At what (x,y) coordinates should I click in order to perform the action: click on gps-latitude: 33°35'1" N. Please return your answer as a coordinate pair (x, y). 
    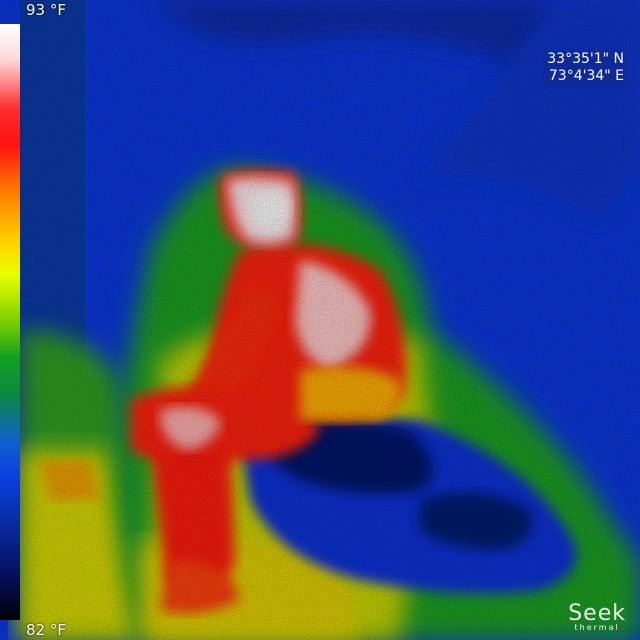
    Looking at the image, I should click on (585, 59).